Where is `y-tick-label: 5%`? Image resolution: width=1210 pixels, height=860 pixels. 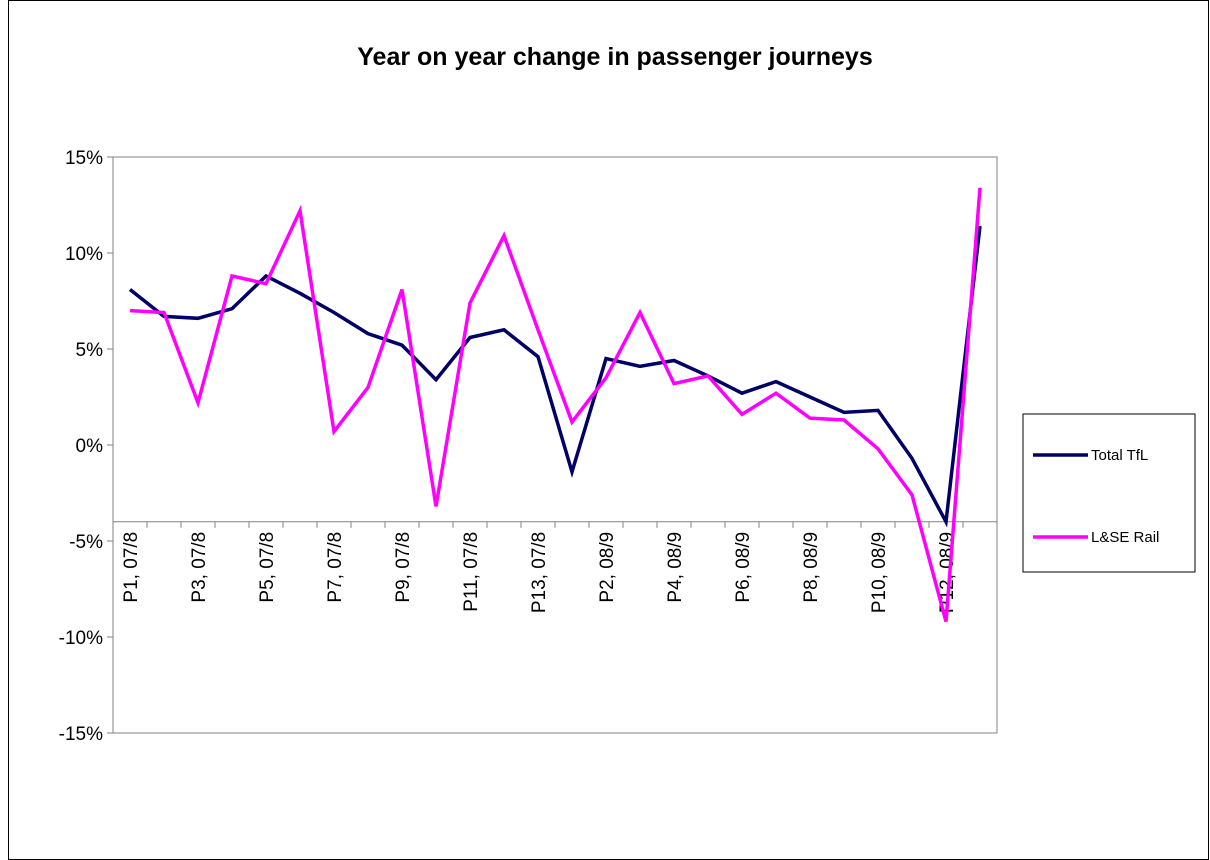 y-tick-label: 5% is located at coordinates (90, 350).